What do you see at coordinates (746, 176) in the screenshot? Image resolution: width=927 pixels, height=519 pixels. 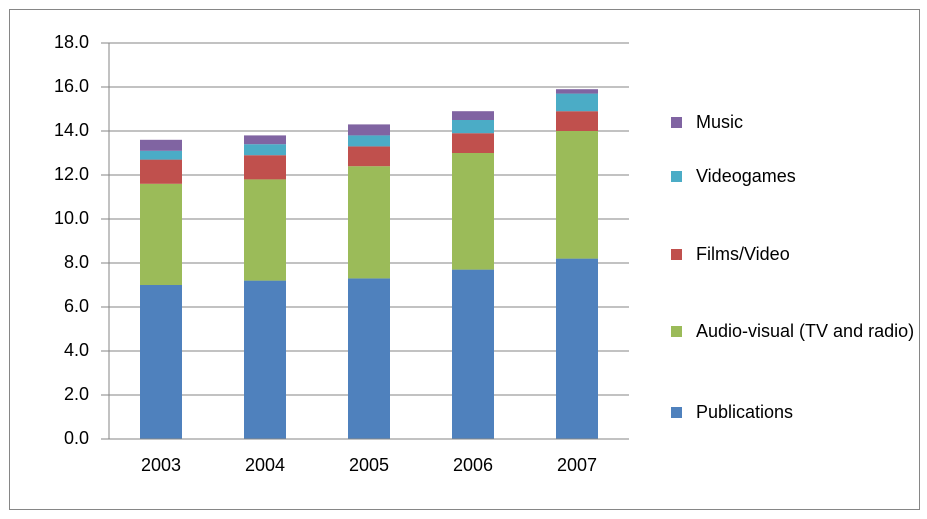 I see `legend-label: Videogames` at bounding box center [746, 176].